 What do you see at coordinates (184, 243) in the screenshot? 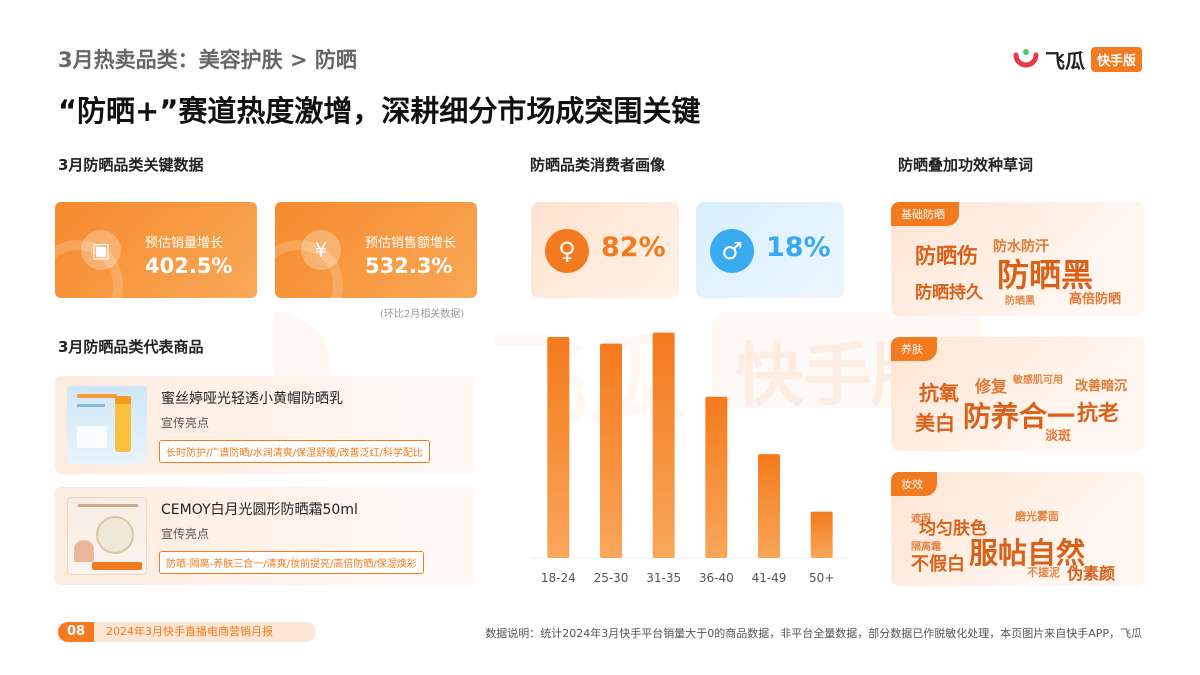
I see `kpi-label: 预估销量增长` at bounding box center [184, 243].